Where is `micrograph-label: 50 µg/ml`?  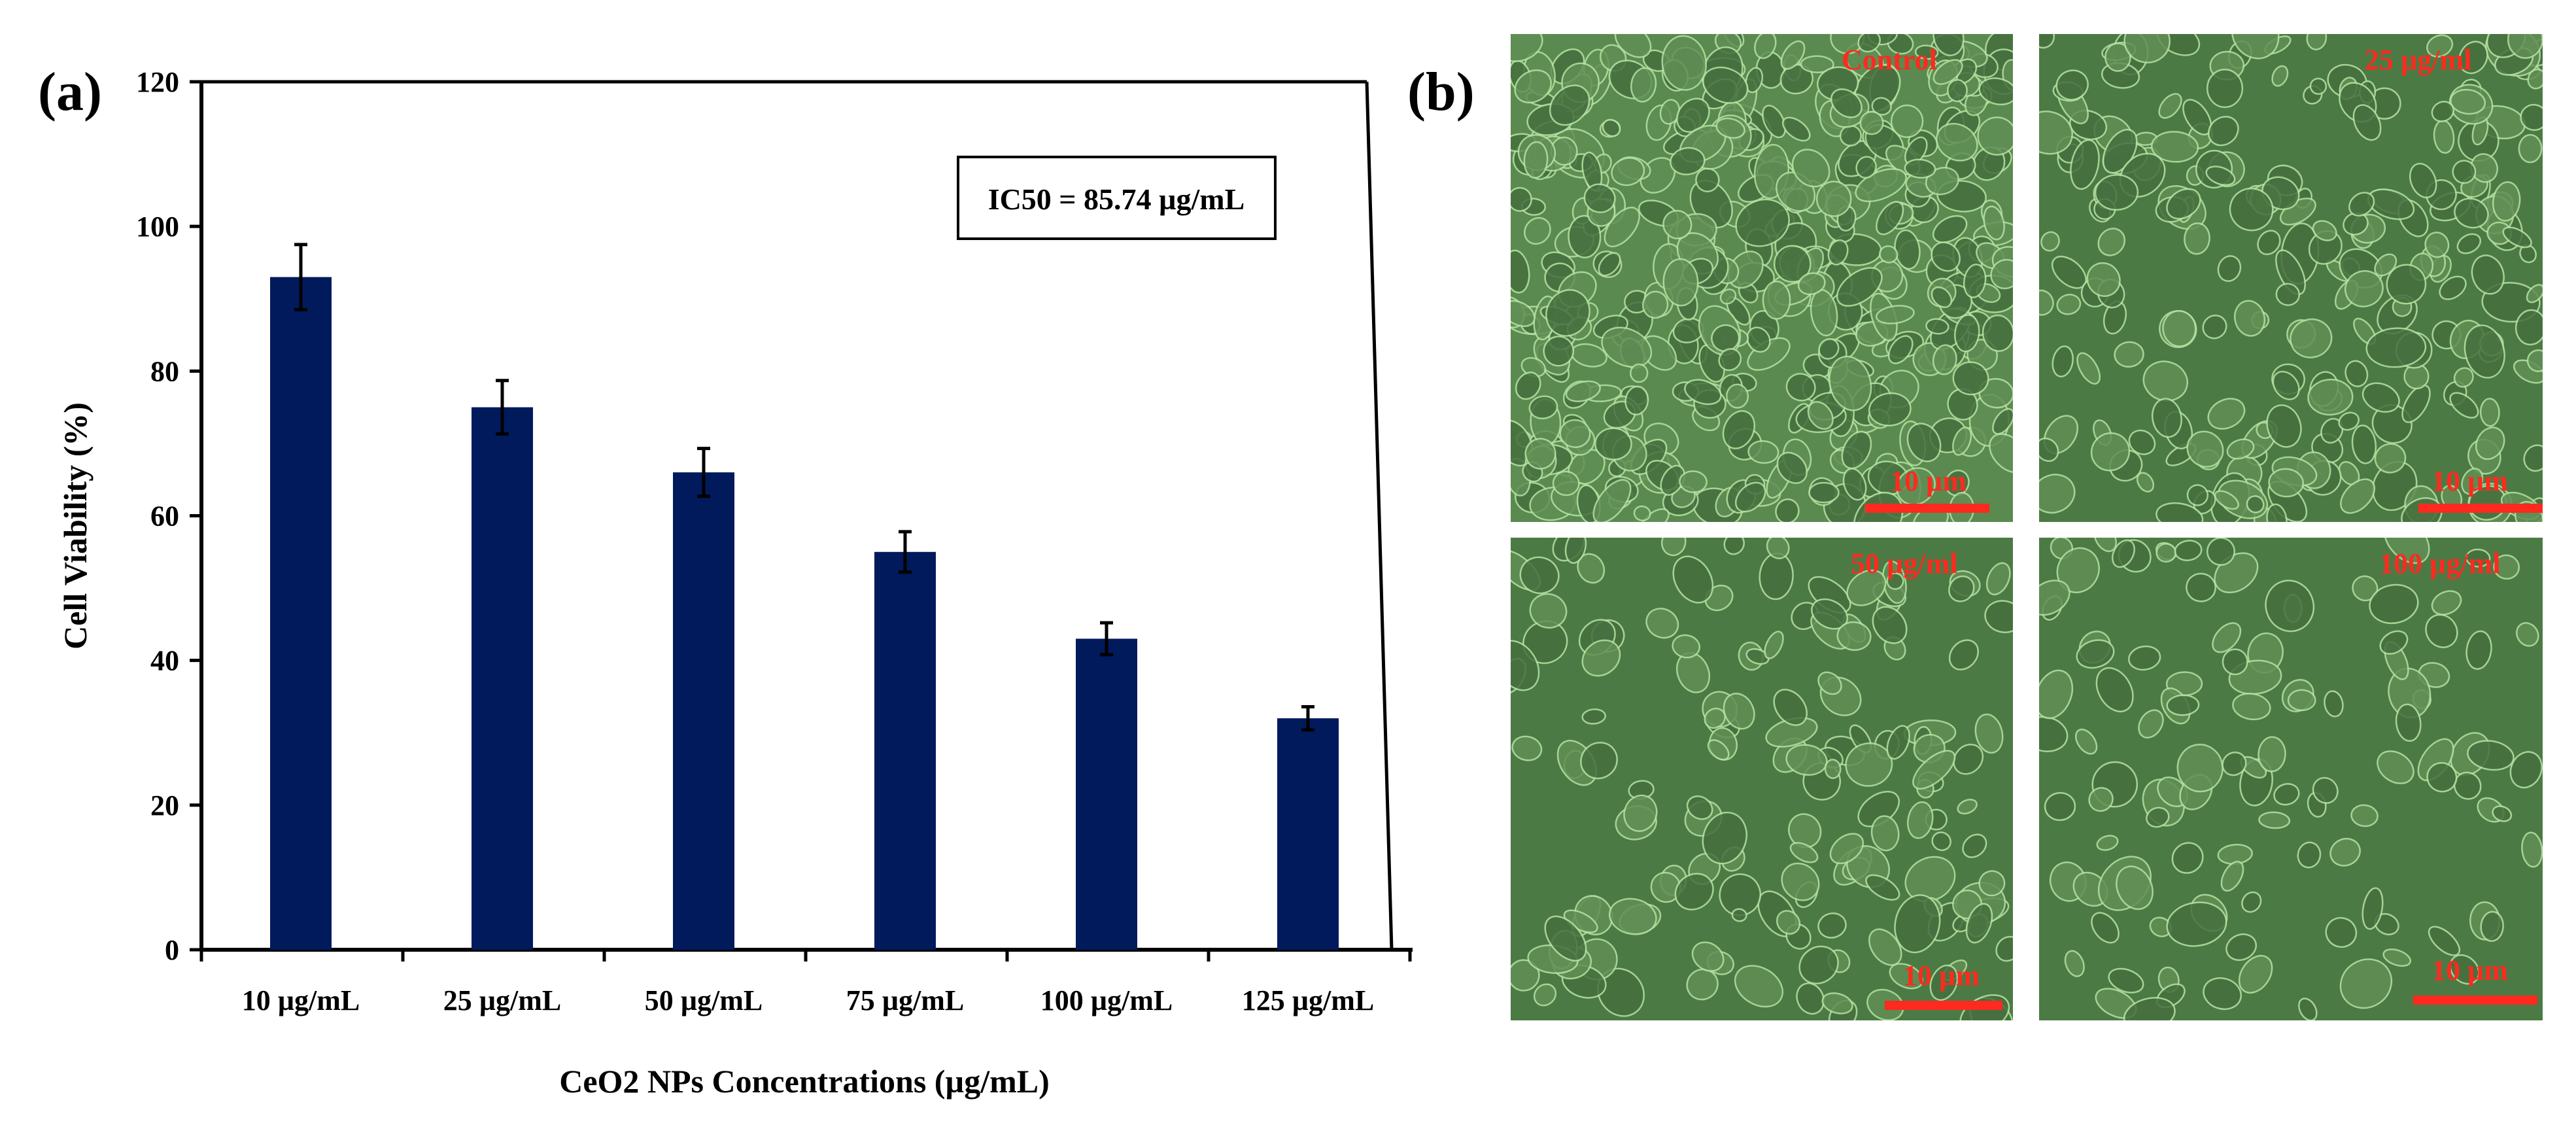 micrograph-label: 50 µg/ml is located at coordinates (1904, 563).